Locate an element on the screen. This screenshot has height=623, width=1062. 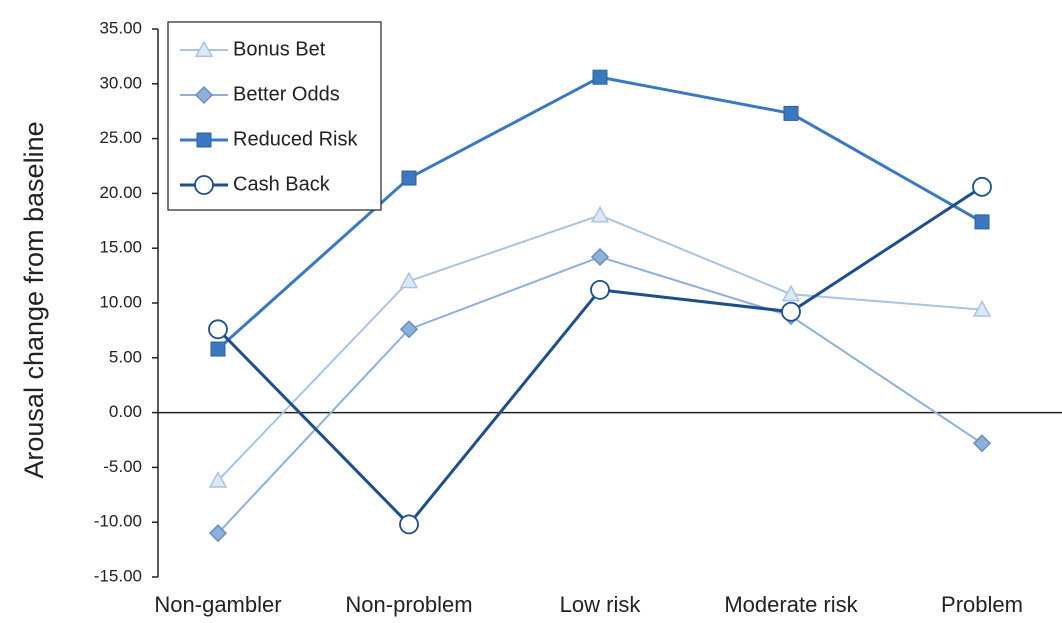
x-tick-label: Moderate risk is located at coordinates (791, 604).